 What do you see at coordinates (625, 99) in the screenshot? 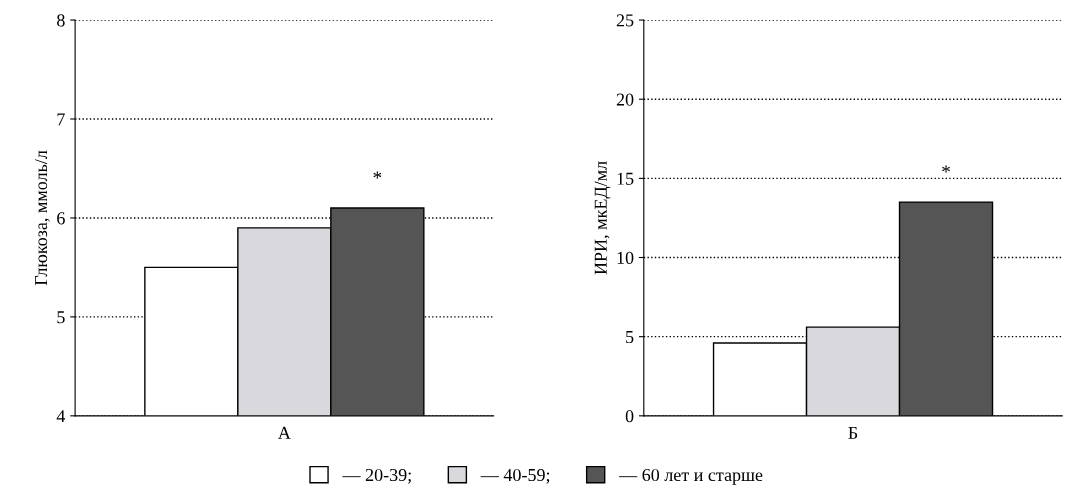
I see `y-tick-label: 20` at bounding box center [625, 99].